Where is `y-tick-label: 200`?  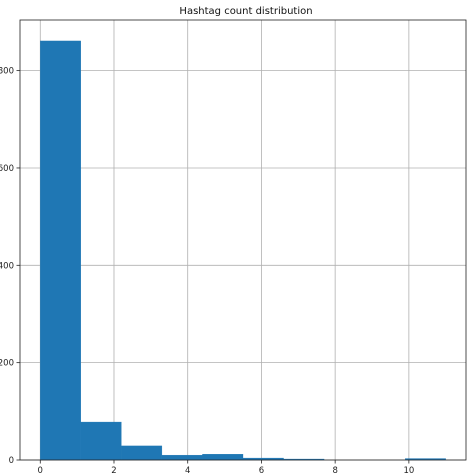
y-tick-label: 200 is located at coordinates (7, 364).